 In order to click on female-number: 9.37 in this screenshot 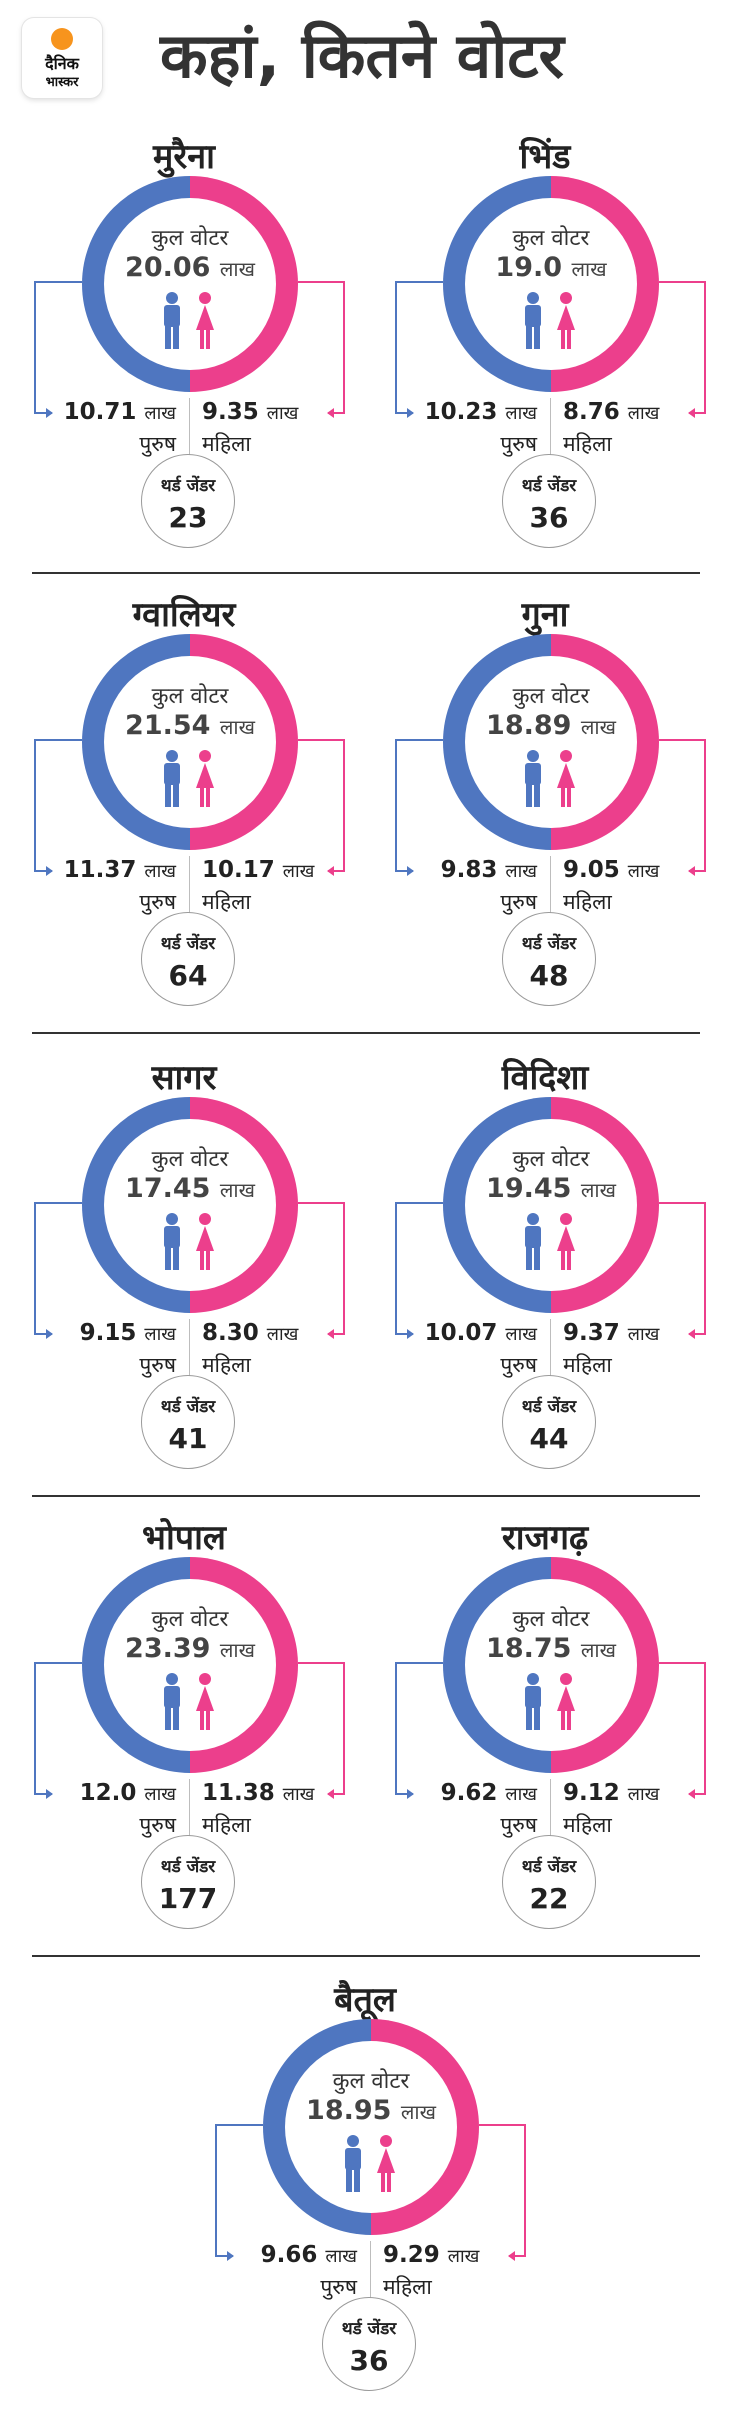, I will do `click(591, 1333)`.